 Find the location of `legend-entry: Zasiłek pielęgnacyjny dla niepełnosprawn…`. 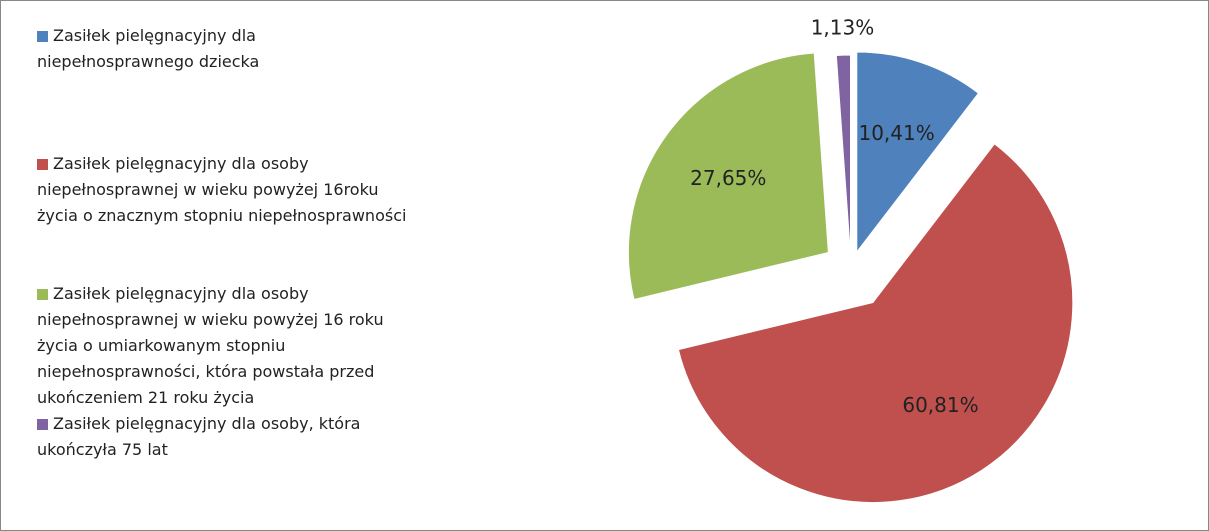

legend-entry: Zasiłek pielęgnacyjny dla niepełnosprawn… is located at coordinates (227, 49).